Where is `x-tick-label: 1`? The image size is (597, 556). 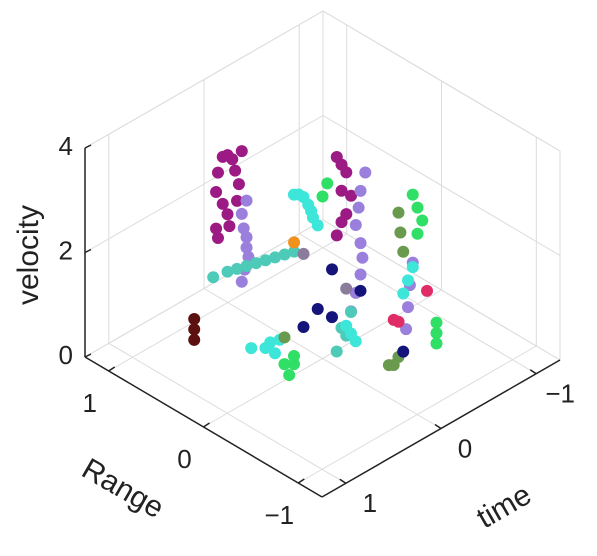
x-tick-label: 1 is located at coordinates (370, 503).